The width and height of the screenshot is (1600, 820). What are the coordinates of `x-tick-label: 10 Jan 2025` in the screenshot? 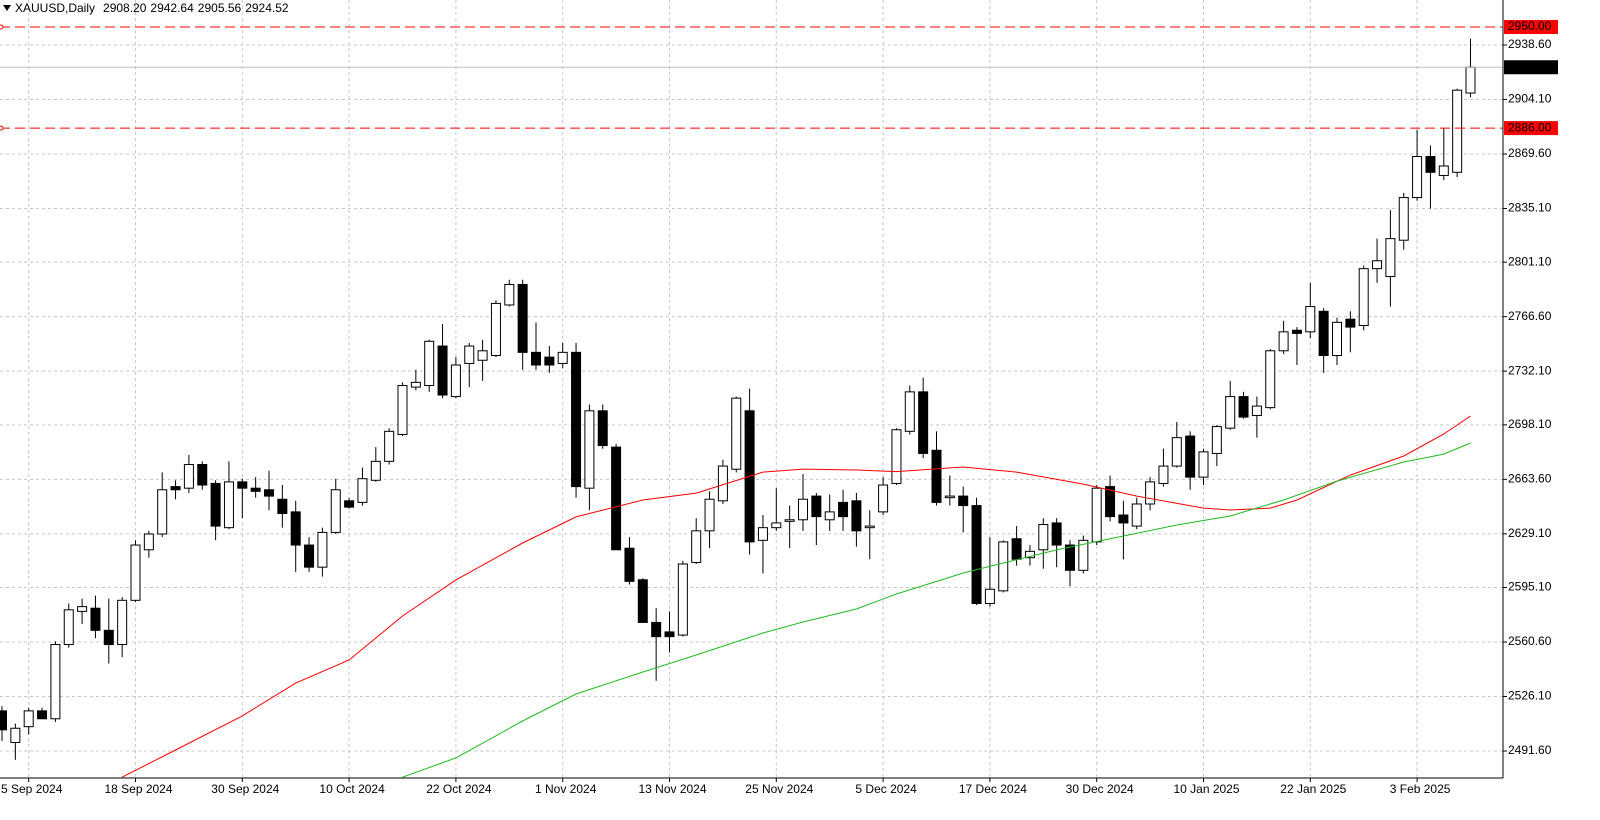 It's located at (1206, 789).